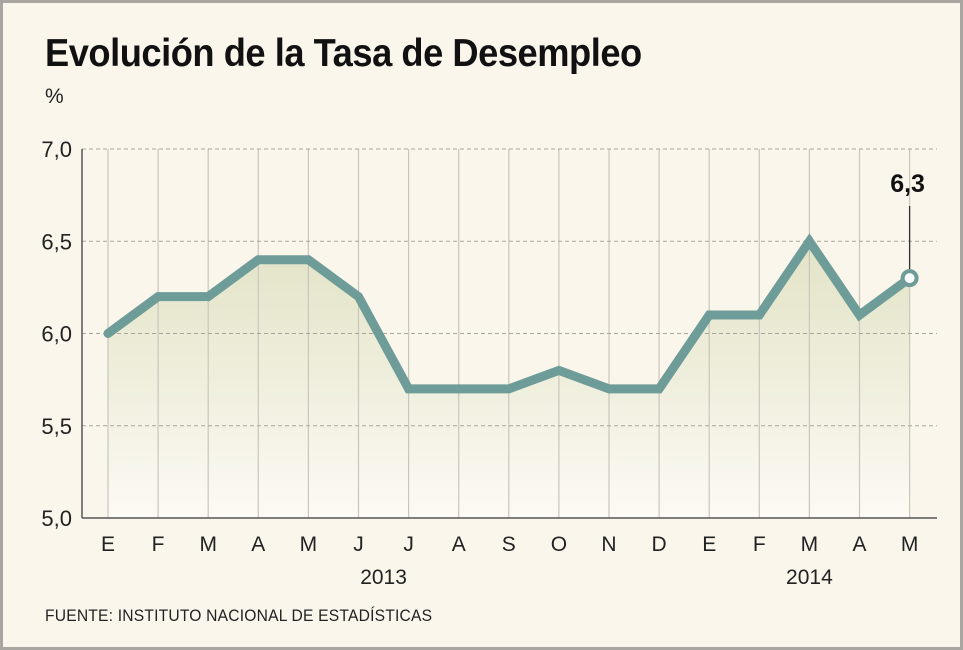 The height and width of the screenshot is (650, 963). I want to click on y-tick-label: 5,5, so click(56, 426).